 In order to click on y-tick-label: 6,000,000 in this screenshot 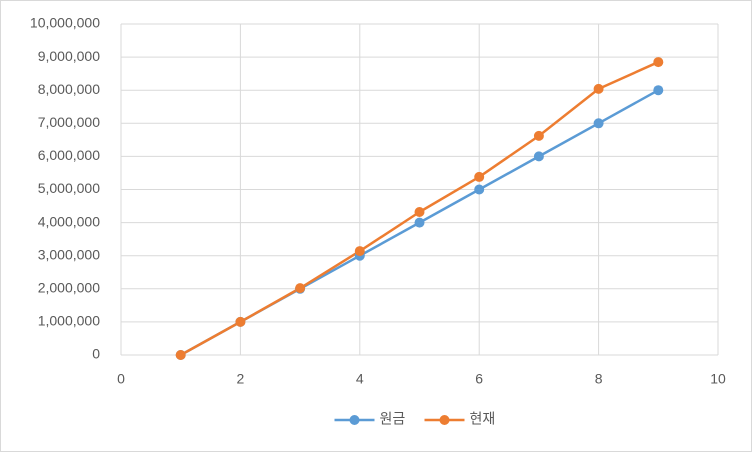, I will do `click(69, 155)`.